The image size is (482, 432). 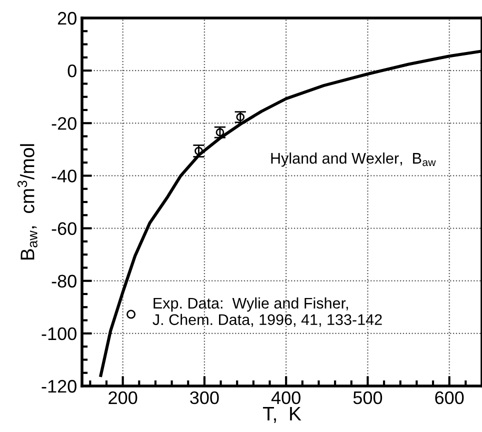 What do you see at coordinates (282, 415) in the screenshot?
I see `x-axis-title: T, K` at bounding box center [282, 415].